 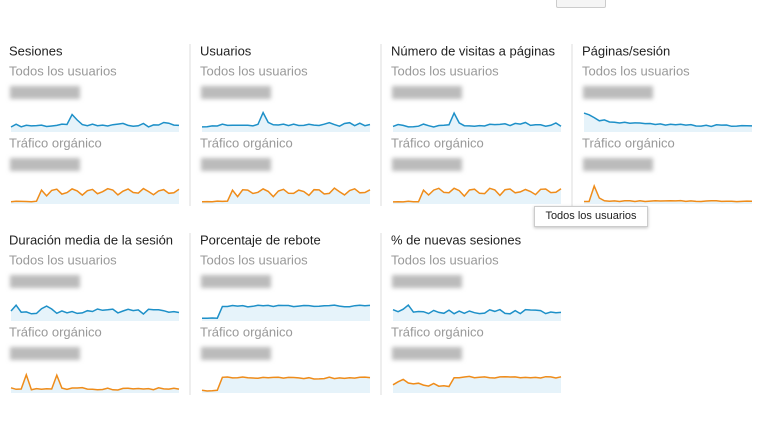 I want to click on widget-title: Usuarios, so click(x=226, y=50).